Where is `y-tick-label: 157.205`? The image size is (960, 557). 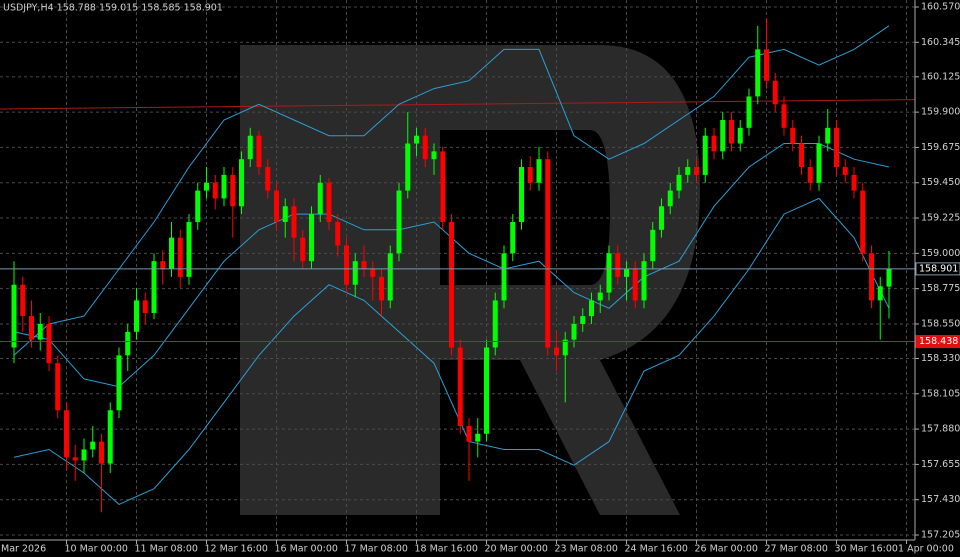
y-tick-label: 157.205 is located at coordinates (940, 535).